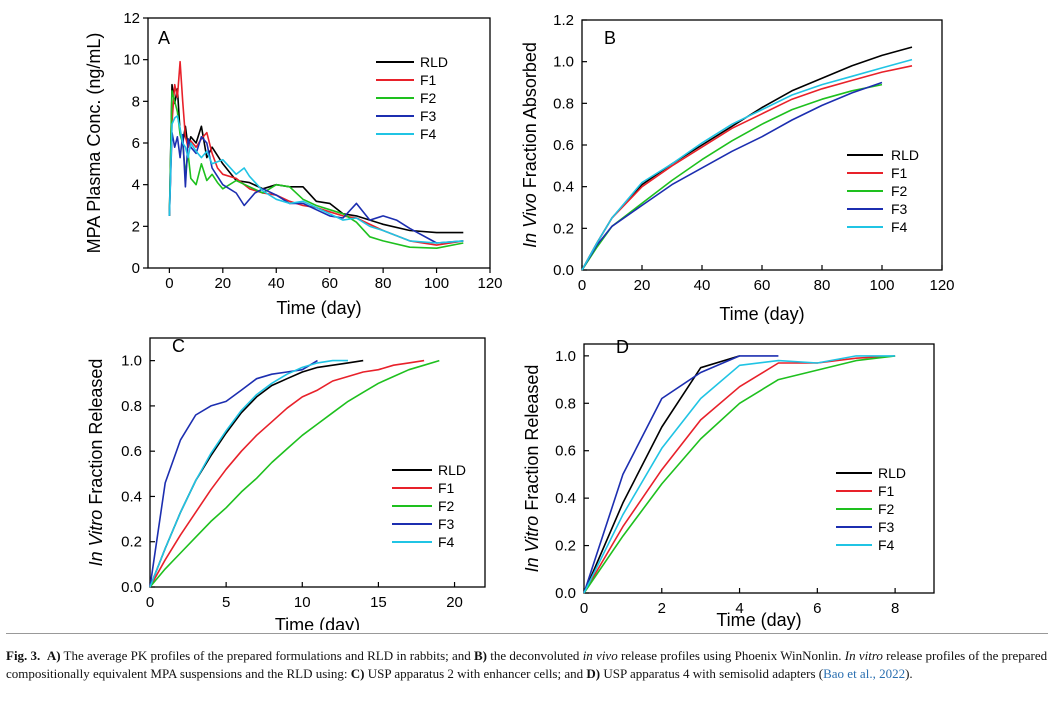 This screenshot has height=711, width=1053. I want to click on caption-label: Fig. 3., so click(23, 655).